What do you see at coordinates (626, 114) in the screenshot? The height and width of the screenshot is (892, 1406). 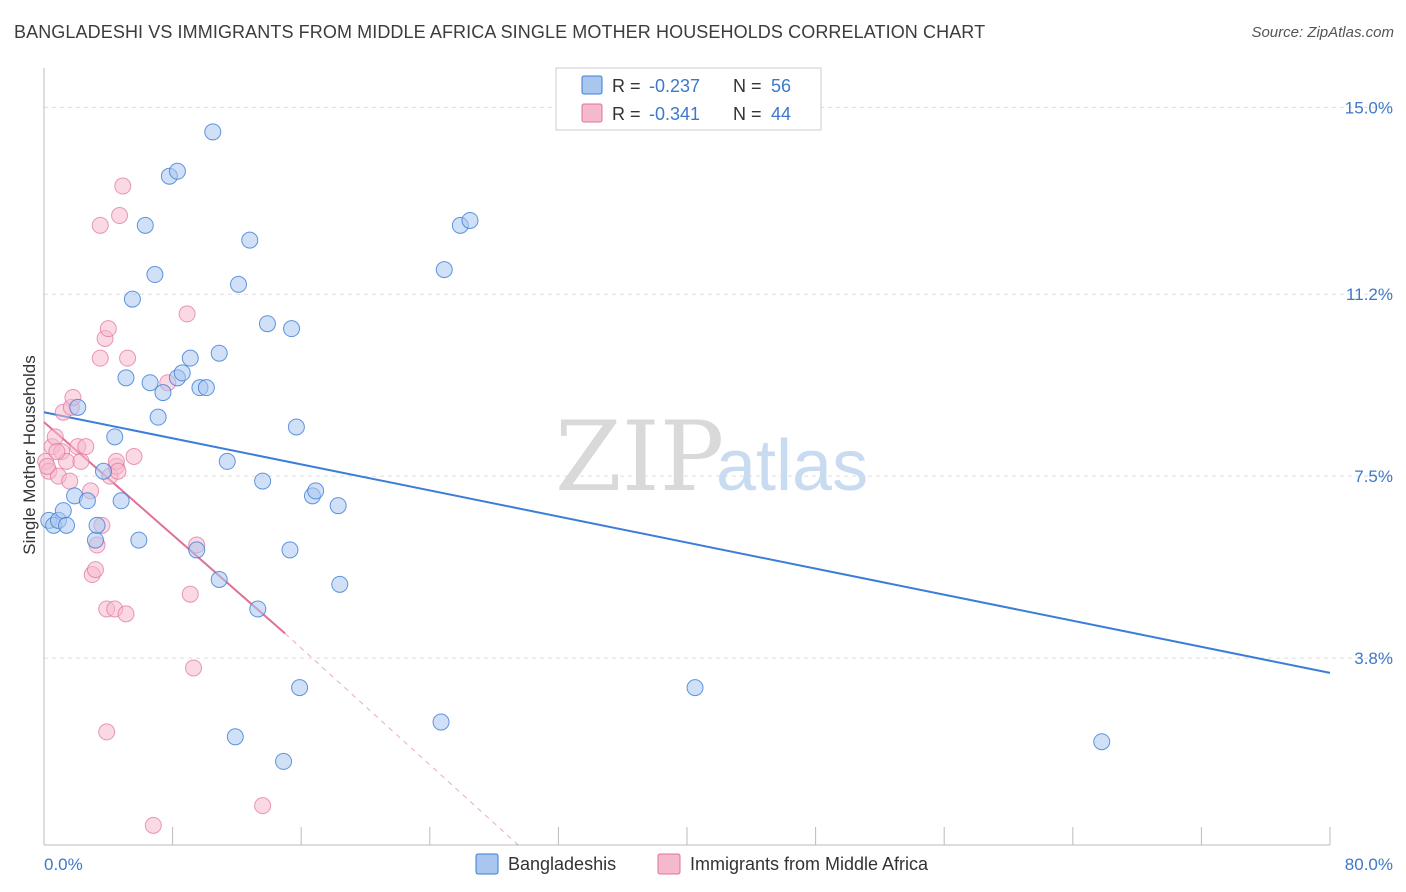 I see `legend-r-label-2: R =` at bounding box center [626, 114].